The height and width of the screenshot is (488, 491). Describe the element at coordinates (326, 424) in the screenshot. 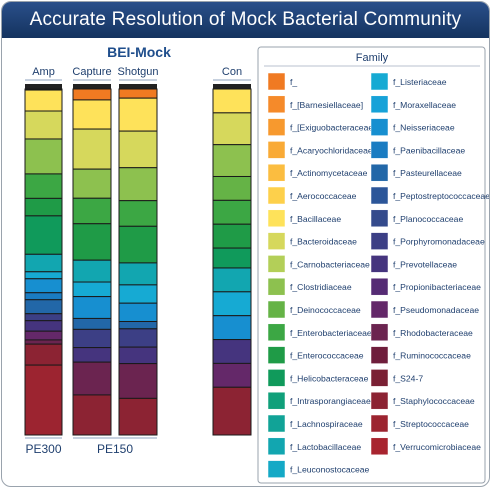

I see `legend-label-15: f_Lachnospiraceae` at that location.